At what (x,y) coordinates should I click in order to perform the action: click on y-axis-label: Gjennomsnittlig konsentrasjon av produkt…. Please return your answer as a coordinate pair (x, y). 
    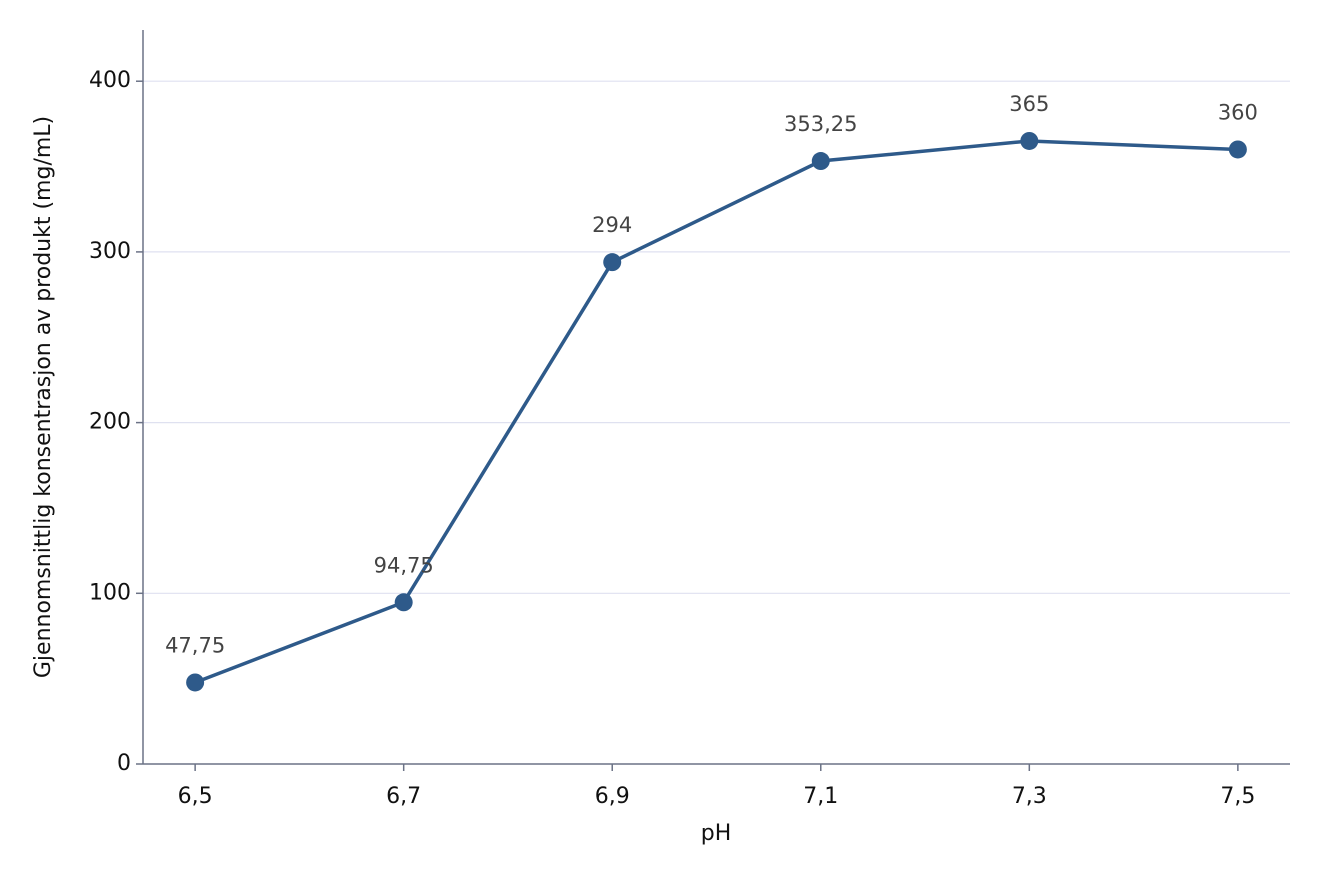
    Looking at the image, I should click on (43, 397).